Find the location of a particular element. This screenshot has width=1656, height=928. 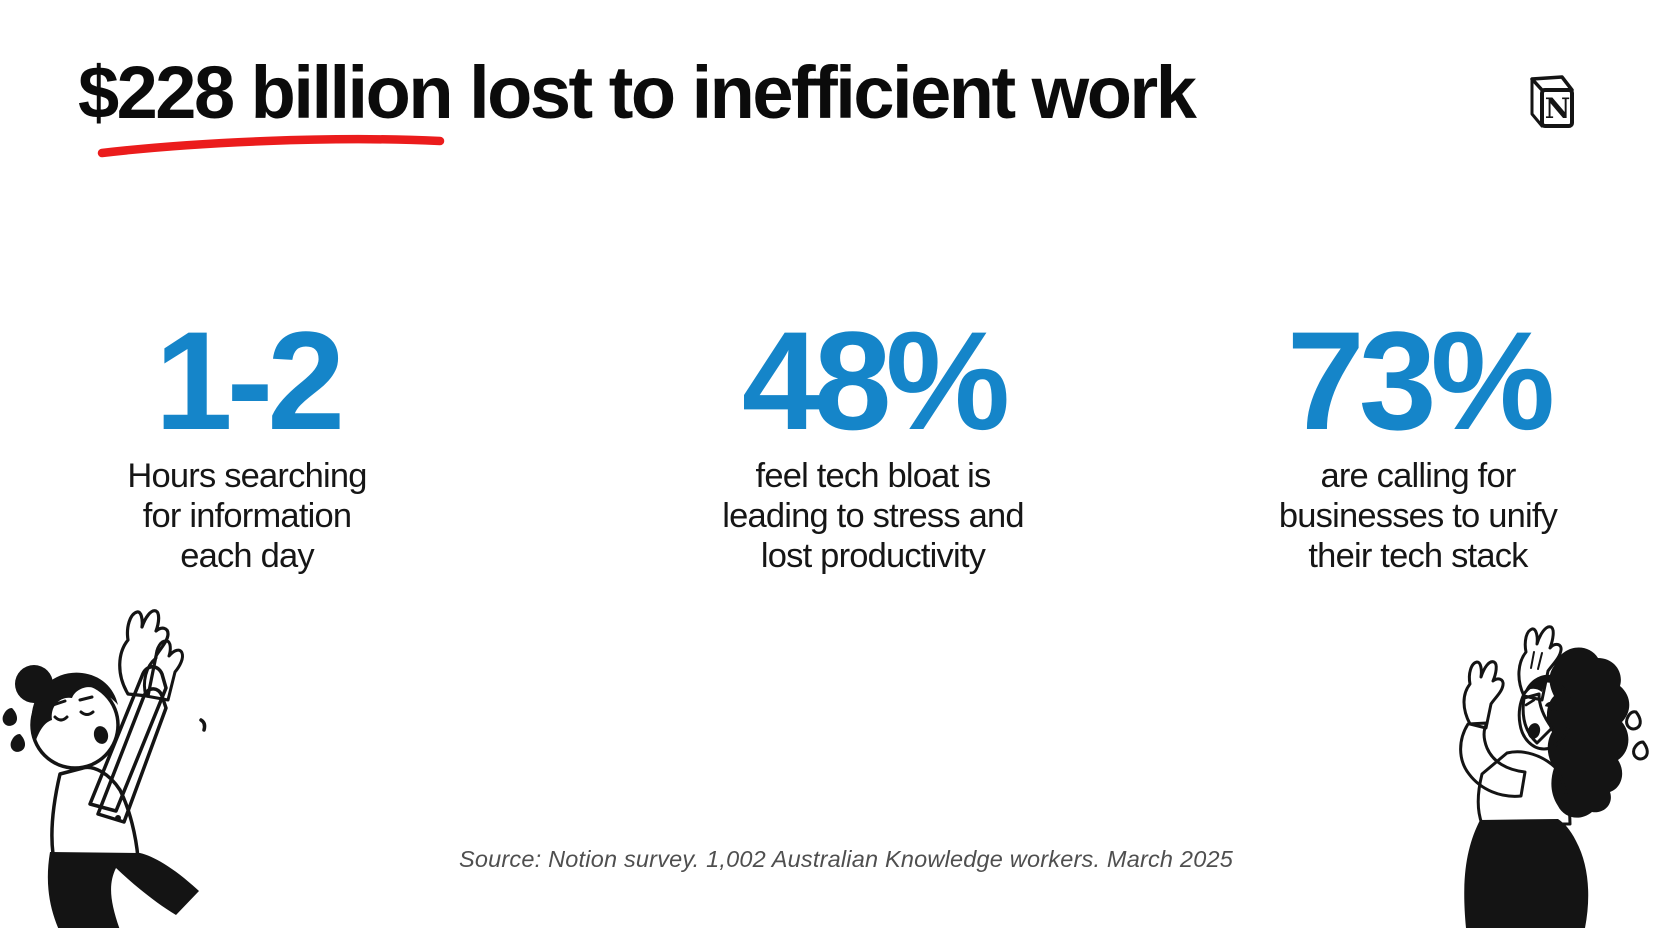

stat-tech-bloat-line-2: leading to stress and is located at coordinates (873, 516).